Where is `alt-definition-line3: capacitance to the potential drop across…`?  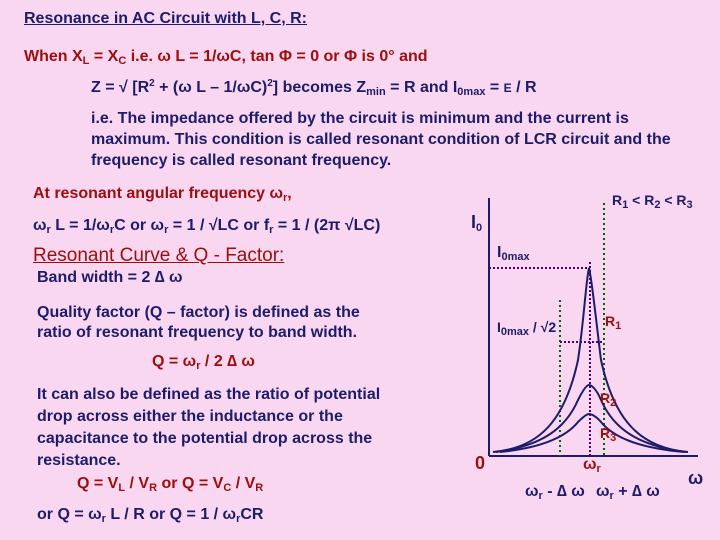
alt-definition-line3: capacitance to the potential drop across… is located at coordinates (205, 438).